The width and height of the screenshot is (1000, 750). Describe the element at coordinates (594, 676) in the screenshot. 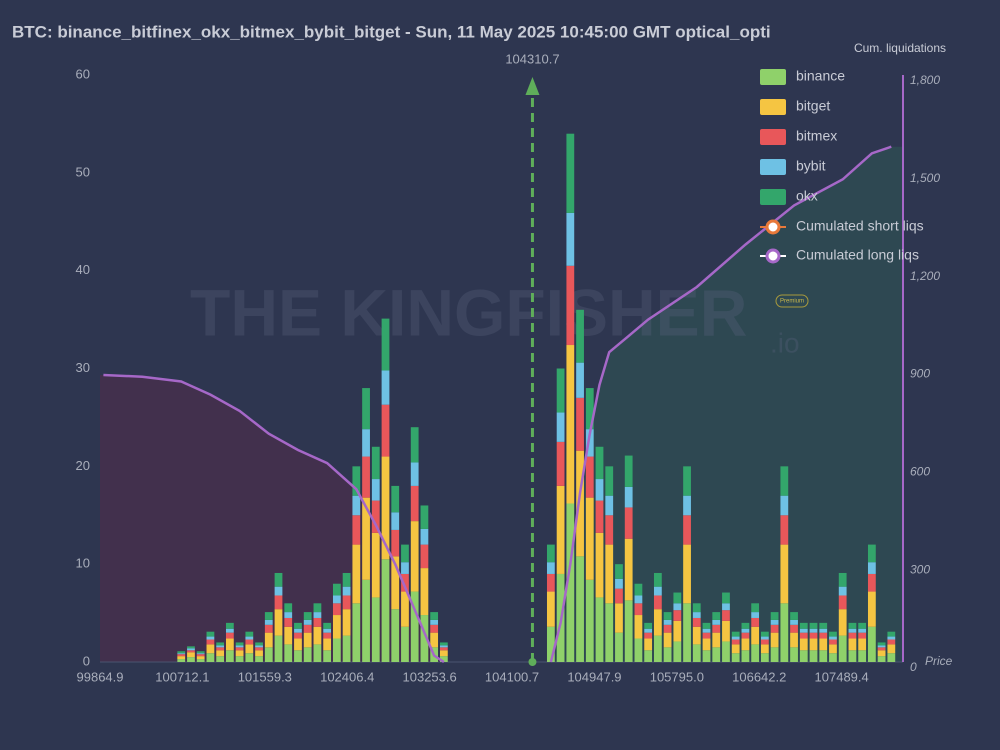

I see `x-tick-label: 104947.9` at that location.